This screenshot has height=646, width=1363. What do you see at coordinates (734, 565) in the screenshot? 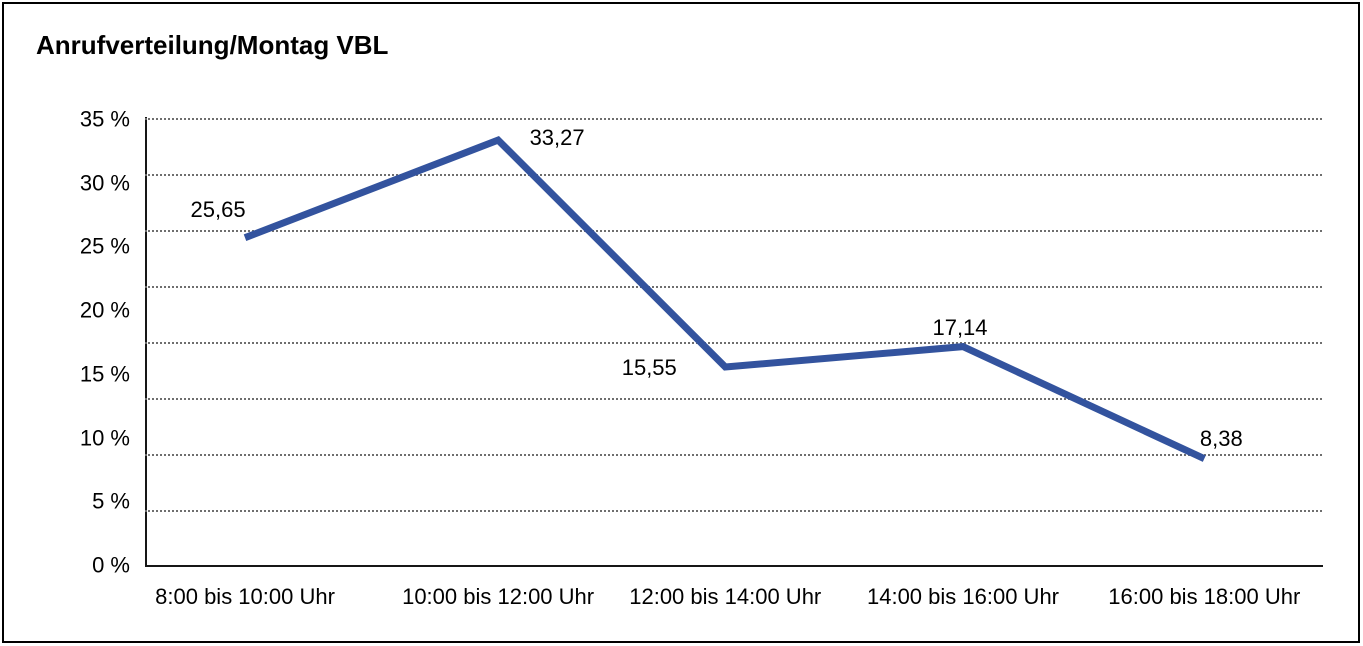
I see `x-axis-line` at bounding box center [734, 565].